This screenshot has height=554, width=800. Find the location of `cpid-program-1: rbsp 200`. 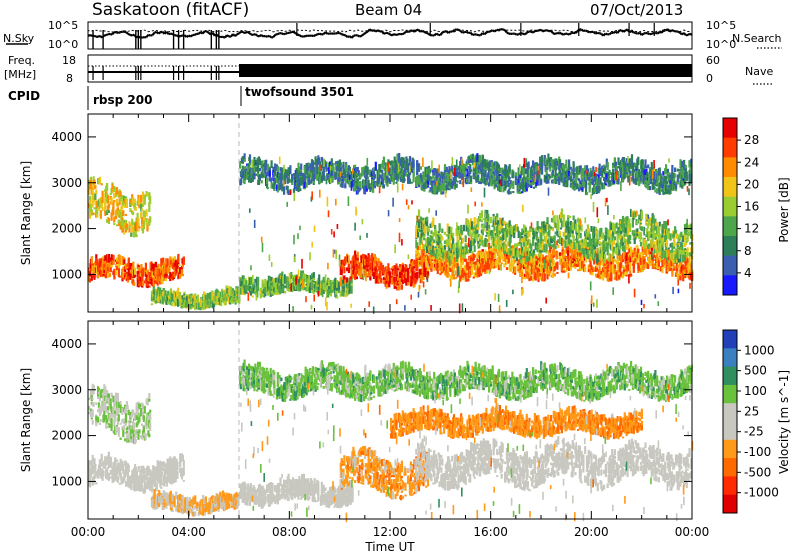

cpid-program-1: rbsp 200 is located at coordinates (122, 100).